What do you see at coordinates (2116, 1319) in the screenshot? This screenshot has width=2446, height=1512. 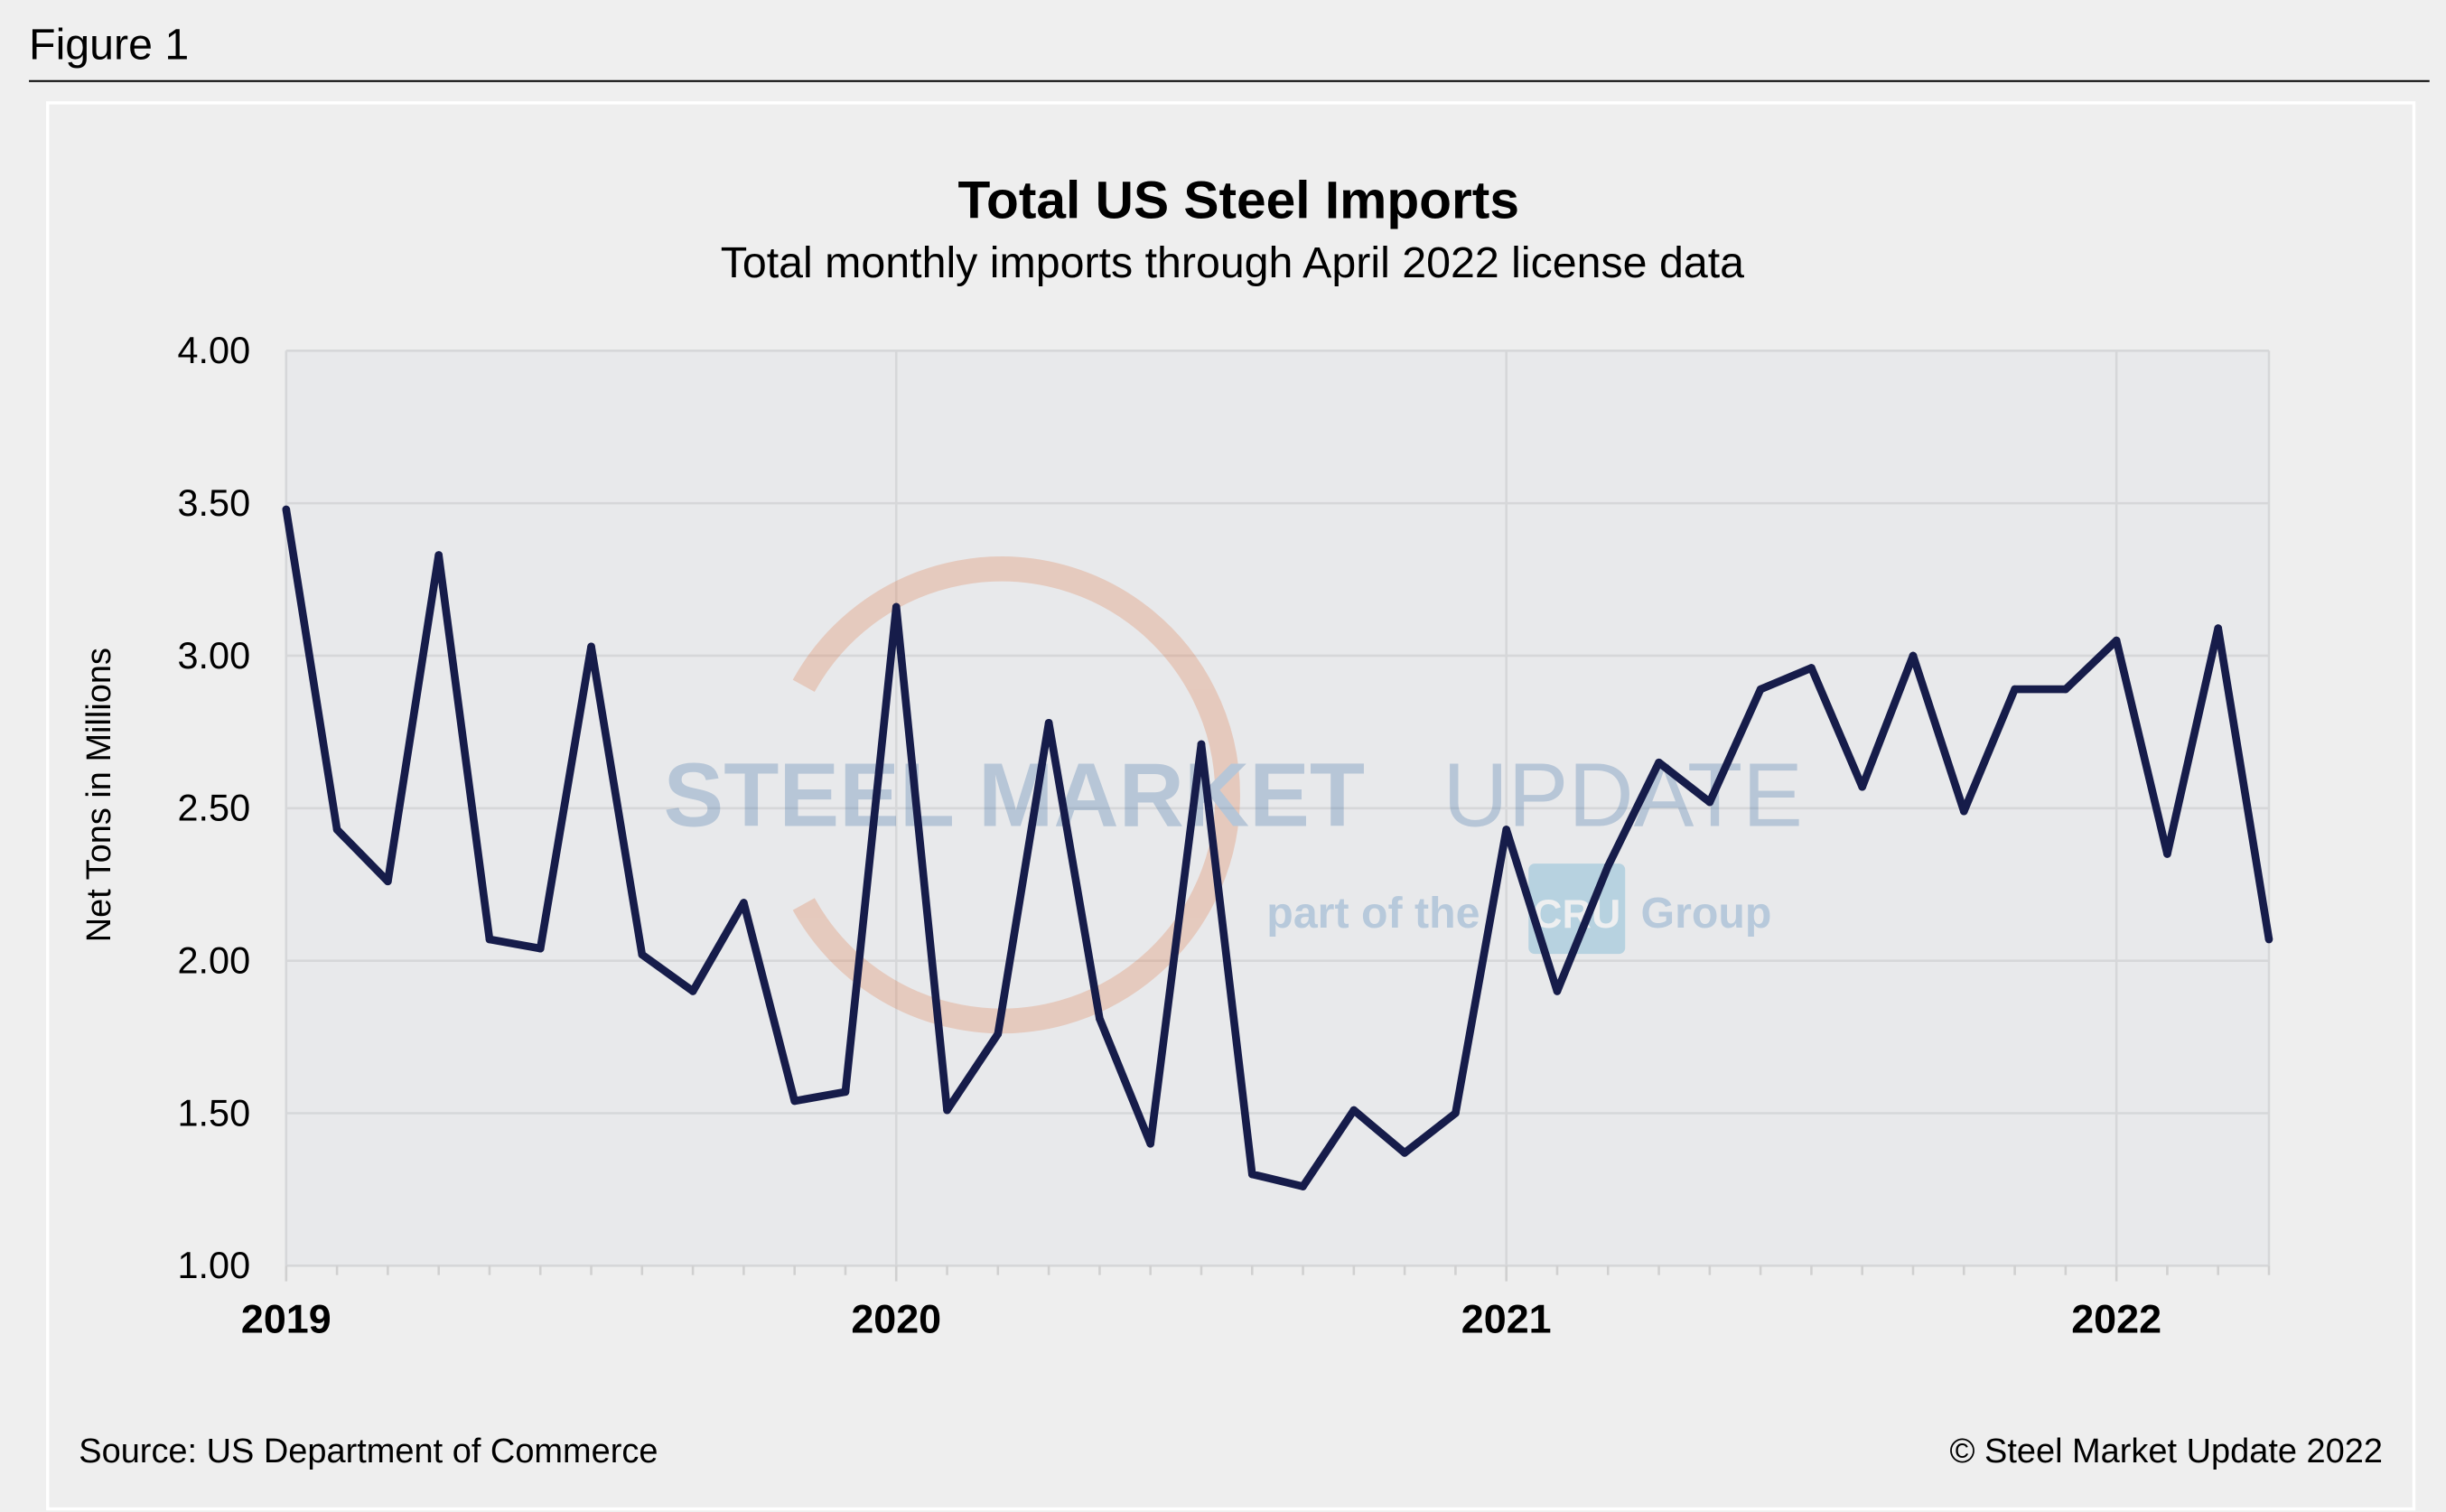 I see `x-tick-label: 2022` at bounding box center [2116, 1319].